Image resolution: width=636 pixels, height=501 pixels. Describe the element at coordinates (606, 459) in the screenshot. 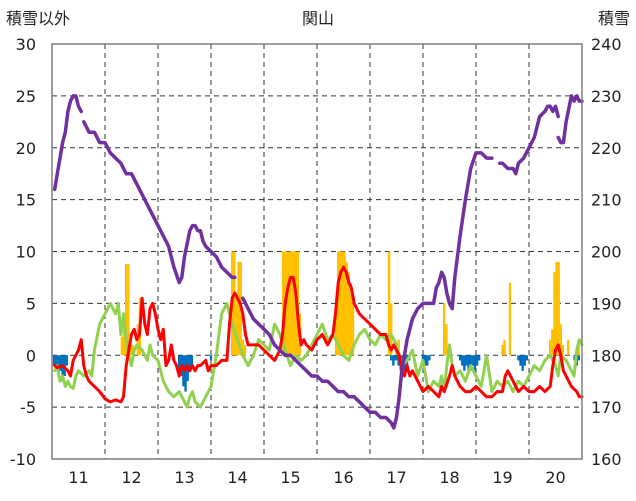

I see `right-tick-label: 160` at that location.